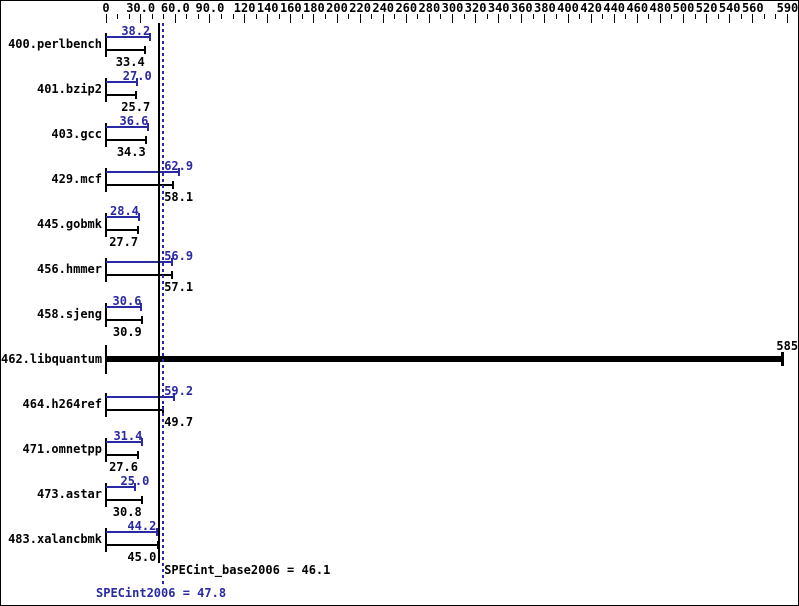 The height and width of the screenshot is (606, 799). I want to click on axis-tick-label: 280, so click(429, 8).